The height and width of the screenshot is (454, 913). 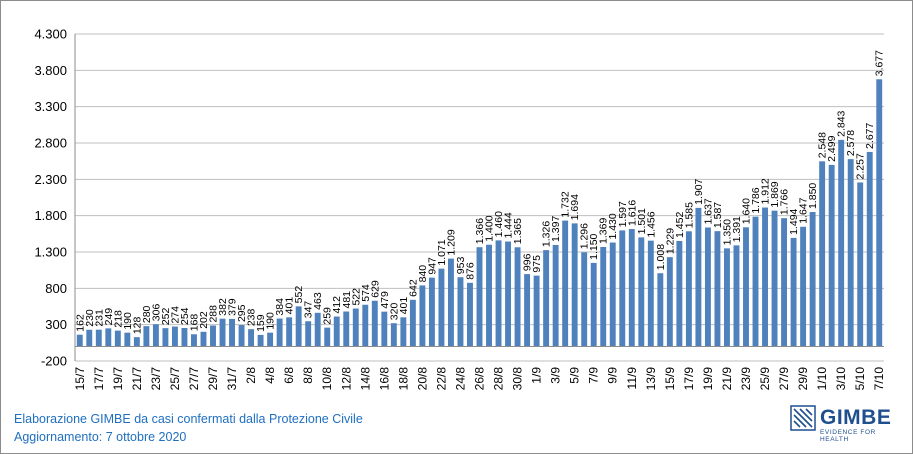 I want to click on data-label: 306, so click(x=156, y=313).